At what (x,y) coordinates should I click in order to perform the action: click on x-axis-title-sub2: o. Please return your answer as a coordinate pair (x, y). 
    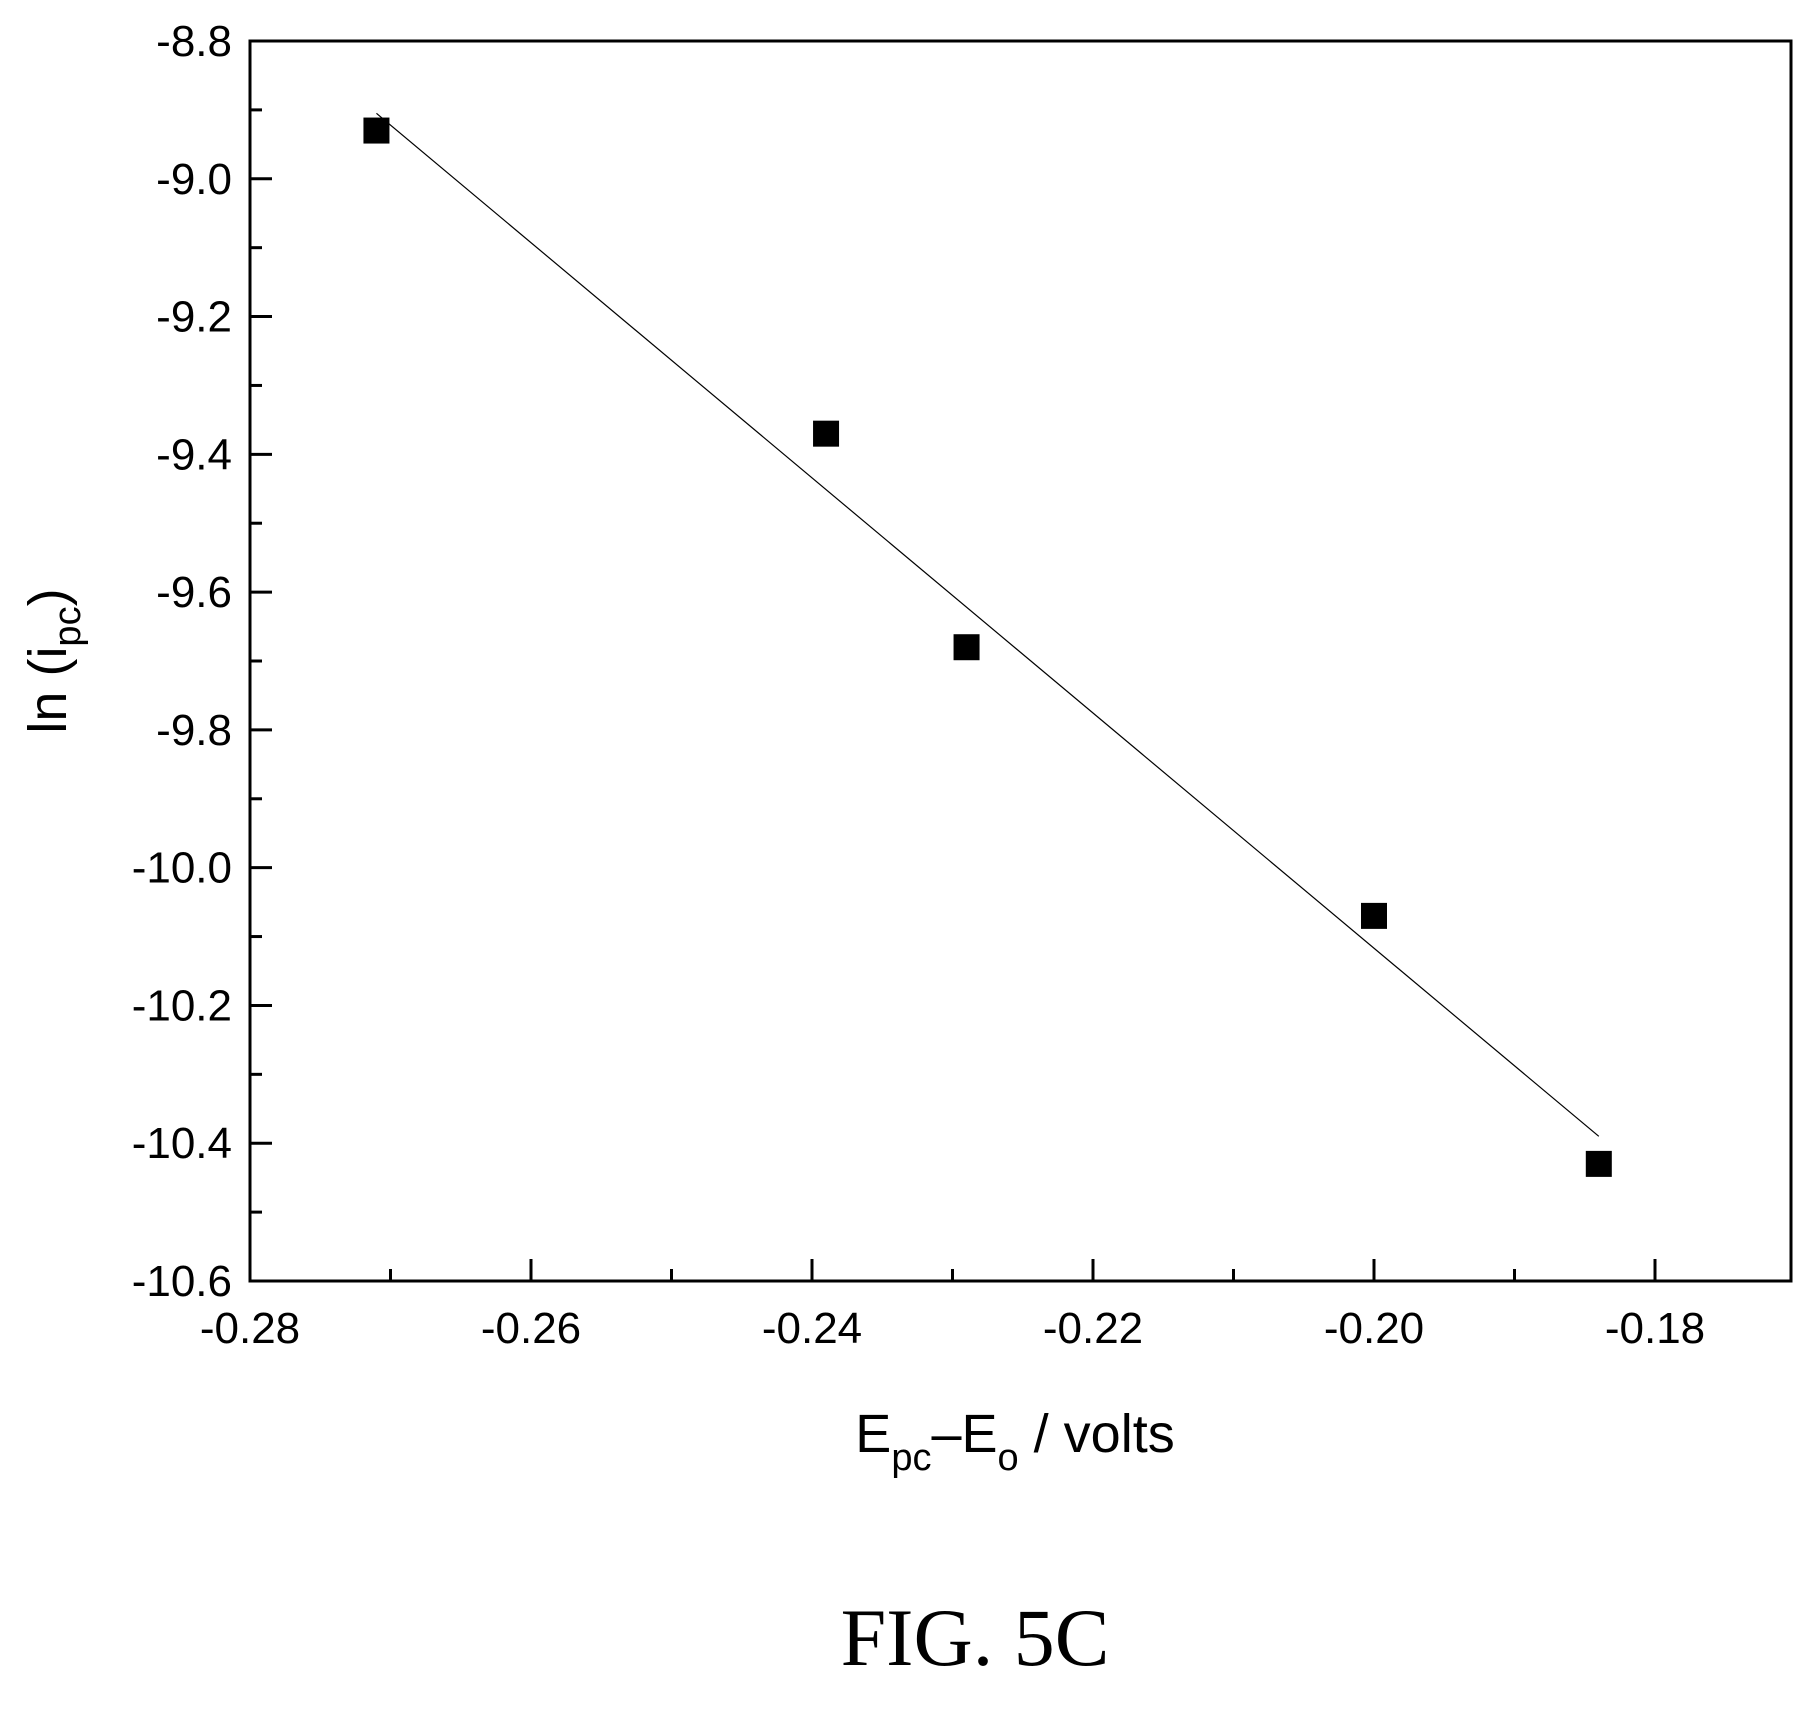
    Looking at the image, I should click on (1008, 1458).